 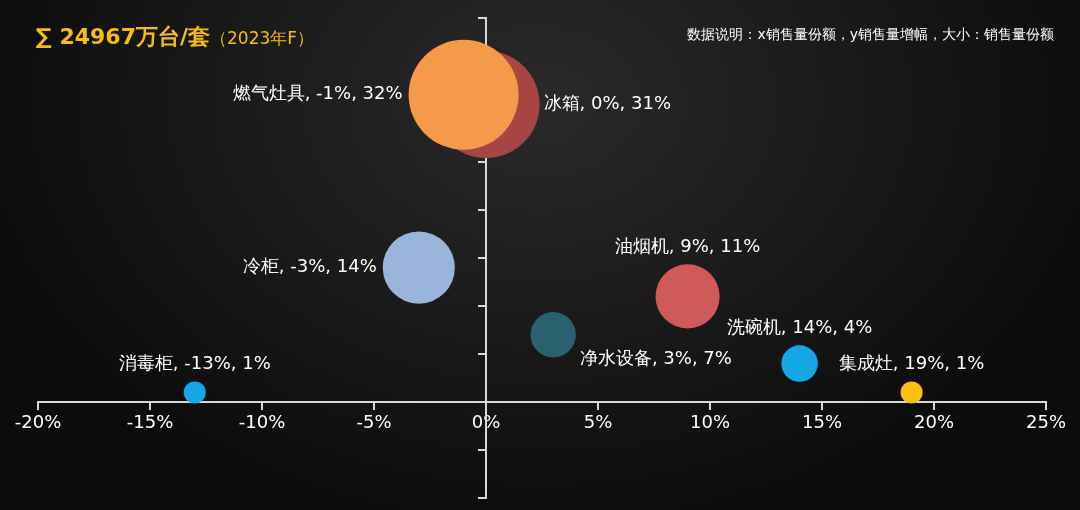 I want to click on data-label: 冷柜, -3%, 14%, so click(x=309, y=266).